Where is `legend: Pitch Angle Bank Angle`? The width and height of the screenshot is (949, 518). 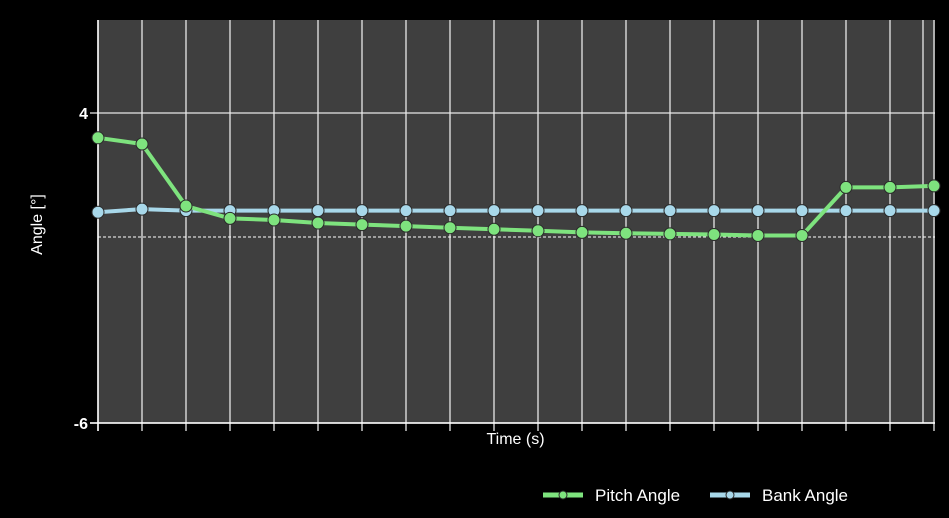
legend: Pitch Angle Bank Angle is located at coordinates (695, 495).